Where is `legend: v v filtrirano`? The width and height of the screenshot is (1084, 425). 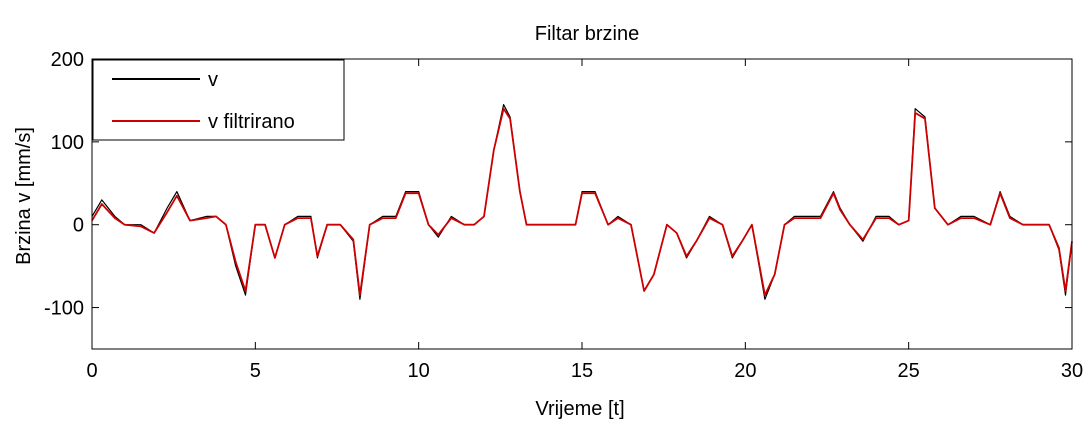
legend: v v filtrirano is located at coordinates (218, 100).